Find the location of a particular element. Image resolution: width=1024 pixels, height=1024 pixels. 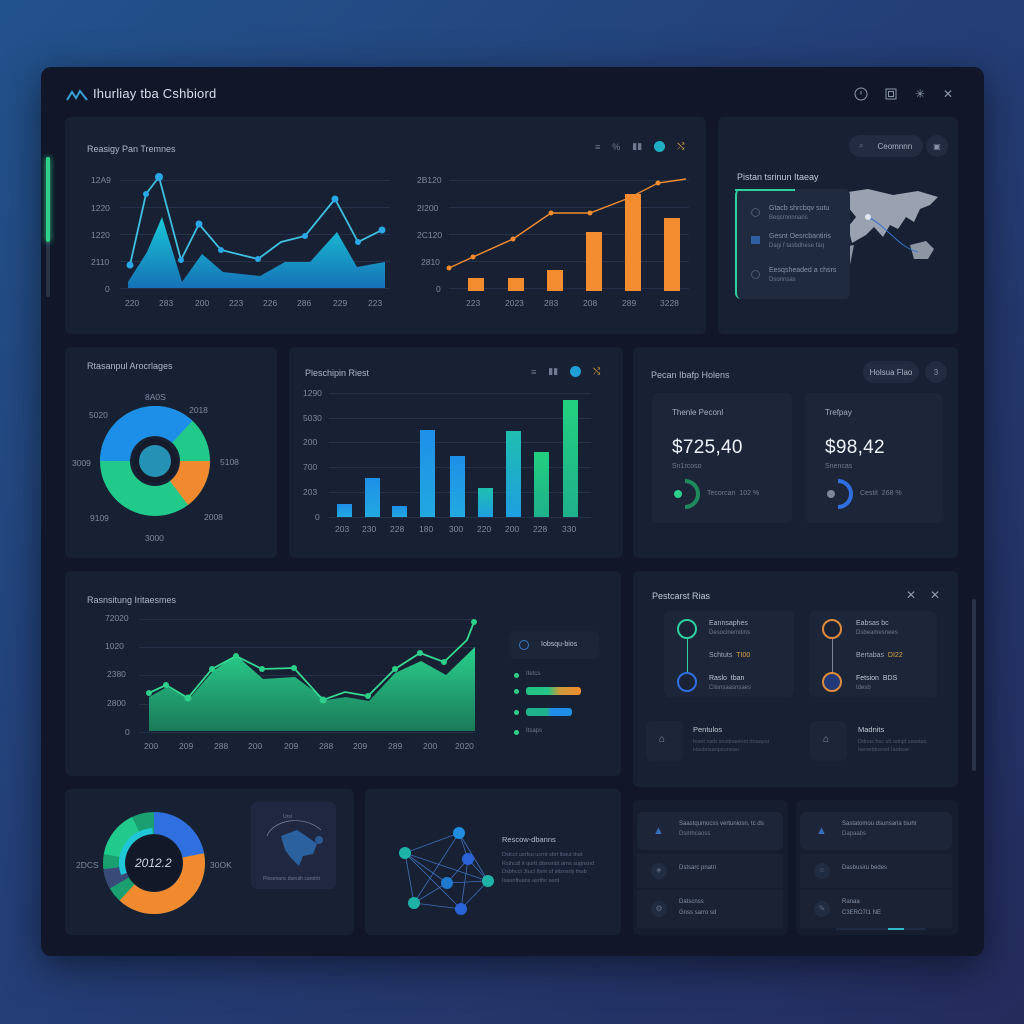

sparkle-icon: ✳ is located at coordinates (920, 94).